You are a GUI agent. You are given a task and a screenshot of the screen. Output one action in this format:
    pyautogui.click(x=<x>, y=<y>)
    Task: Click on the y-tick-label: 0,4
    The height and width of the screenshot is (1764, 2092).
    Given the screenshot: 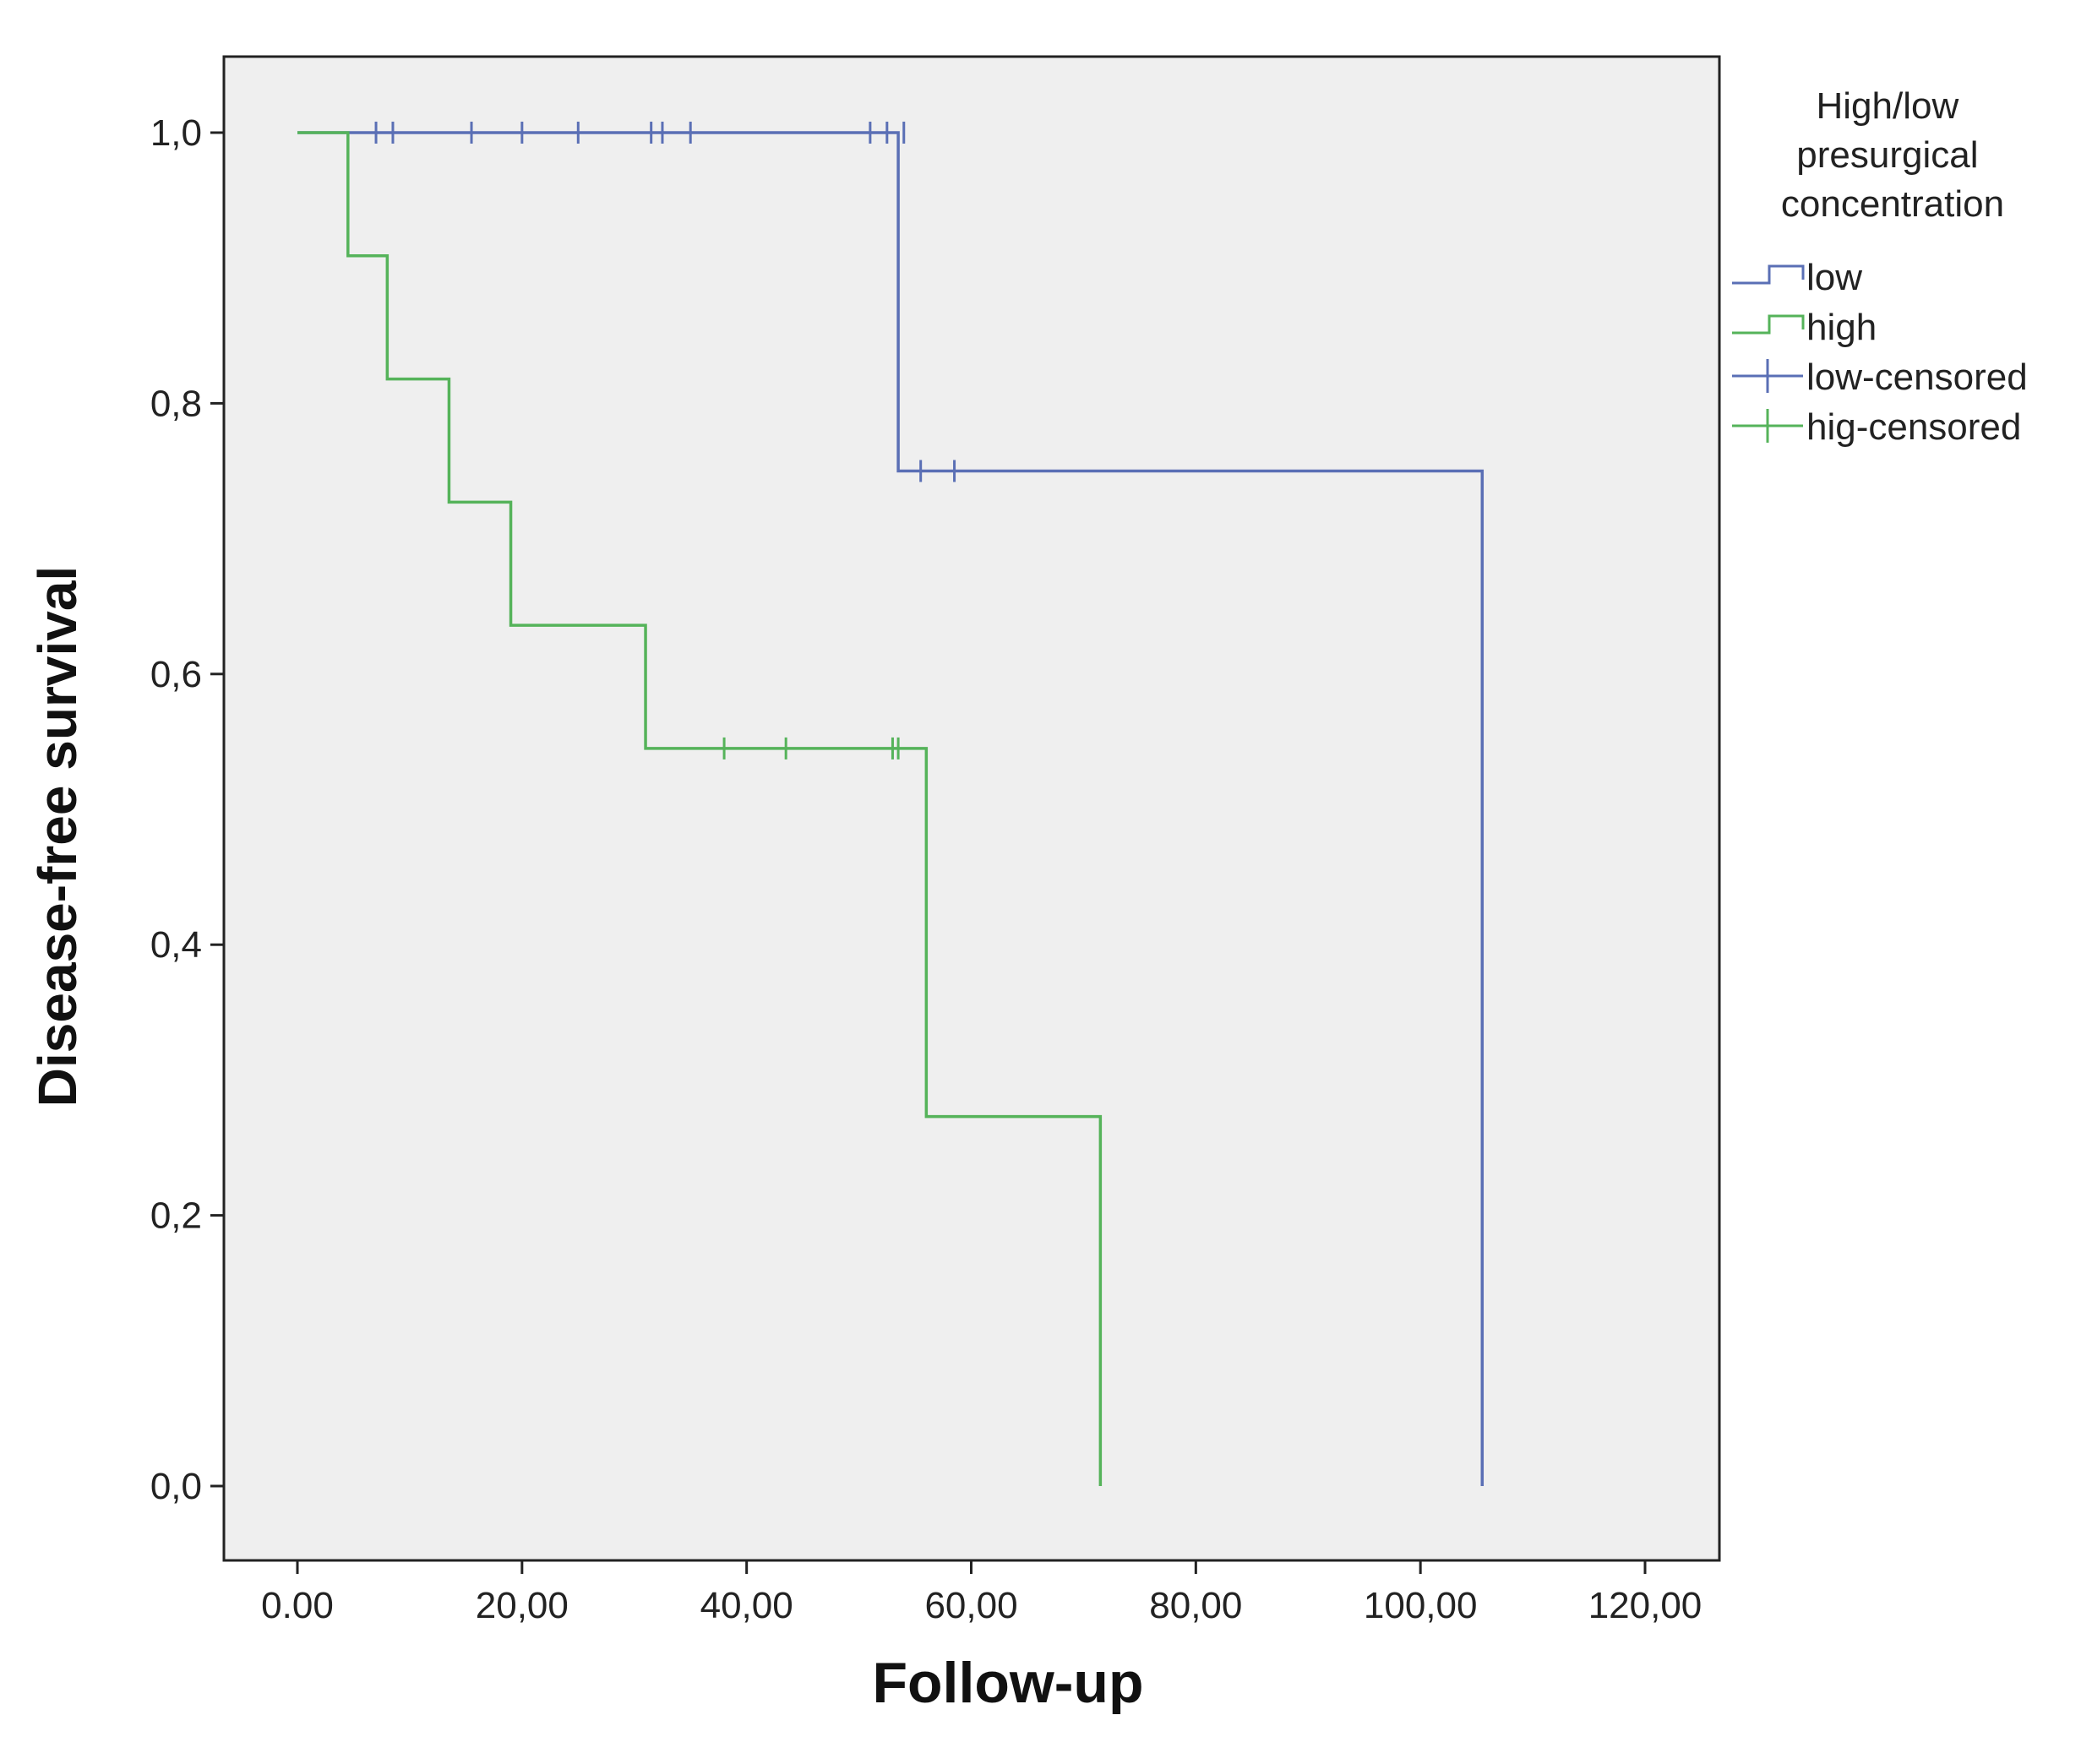 What is the action you would take?
    pyautogui.click(x=176, y=945)
    